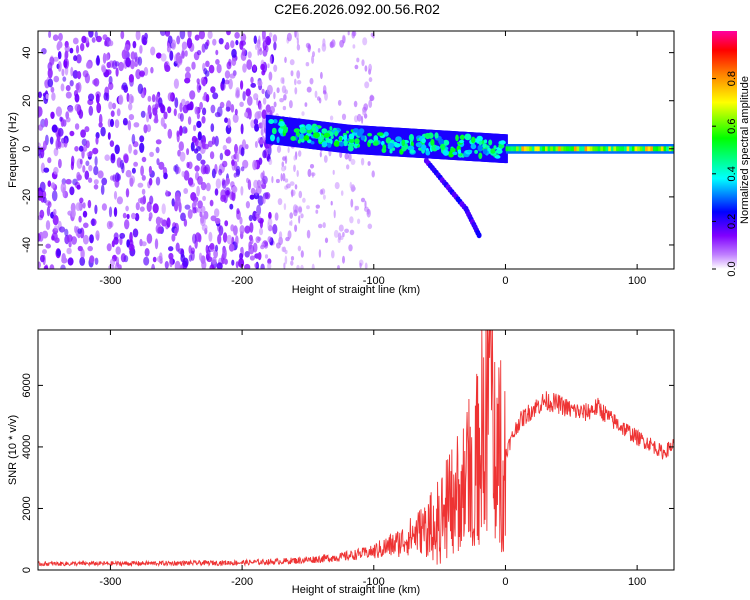  Describe the element at coordinates (724, 150) in the screenshot. I see `colorbar-gradient` at that location.